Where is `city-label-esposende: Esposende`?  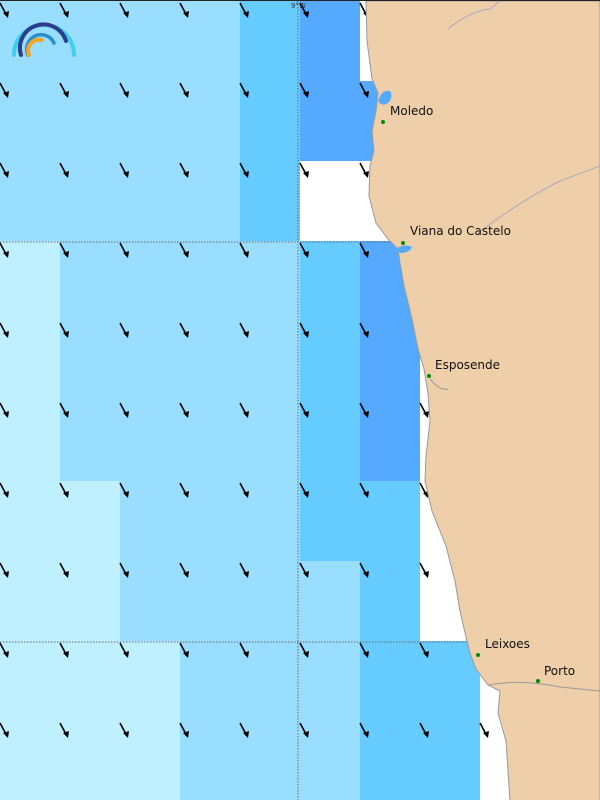 city-label-esposende: Esposende is located at coordinates (468, 365).